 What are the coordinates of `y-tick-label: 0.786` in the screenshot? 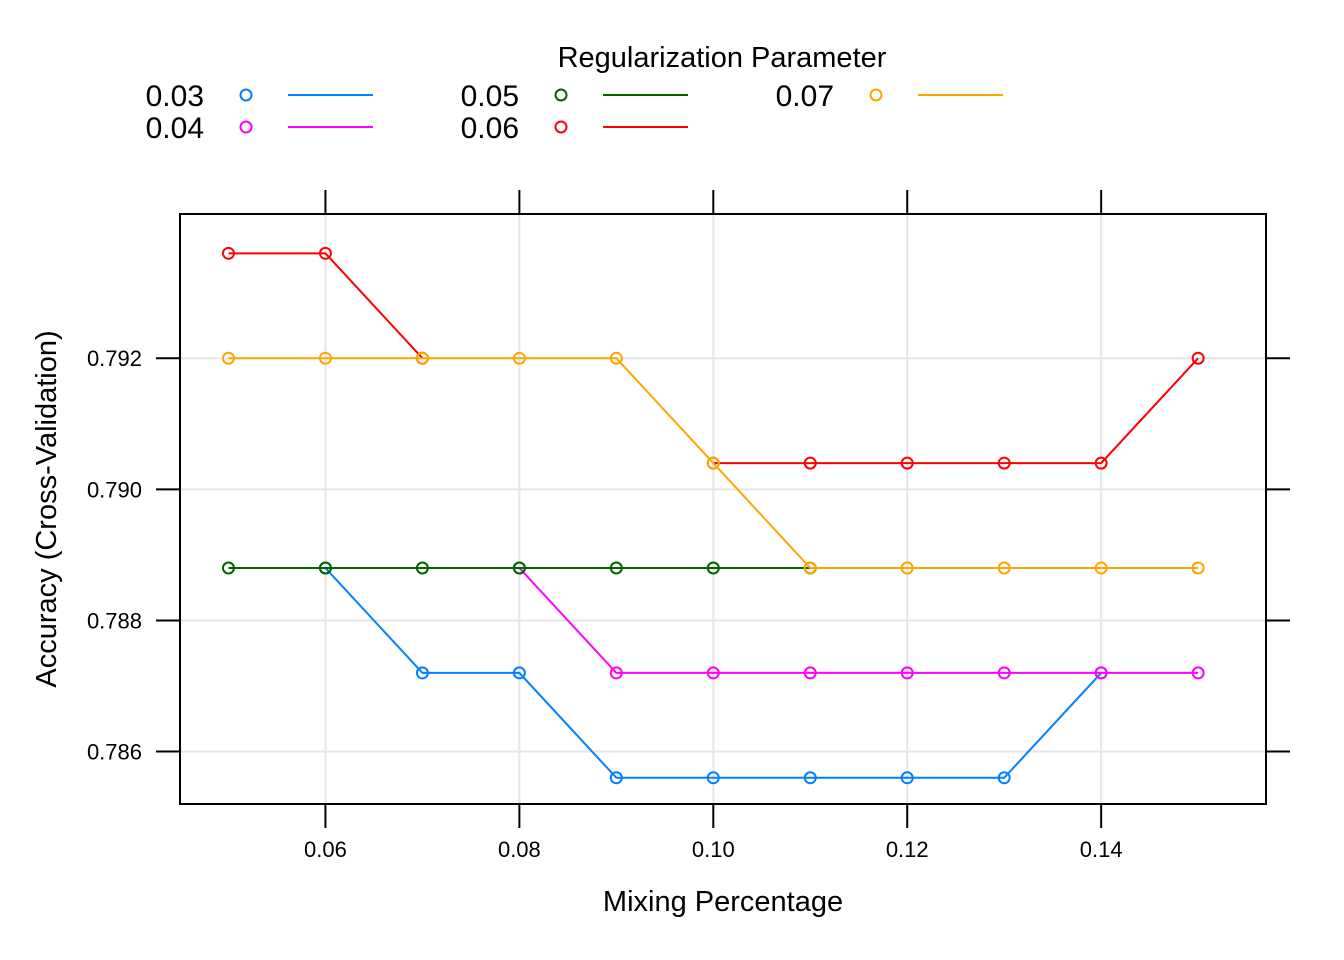 It's located at (114, 752).